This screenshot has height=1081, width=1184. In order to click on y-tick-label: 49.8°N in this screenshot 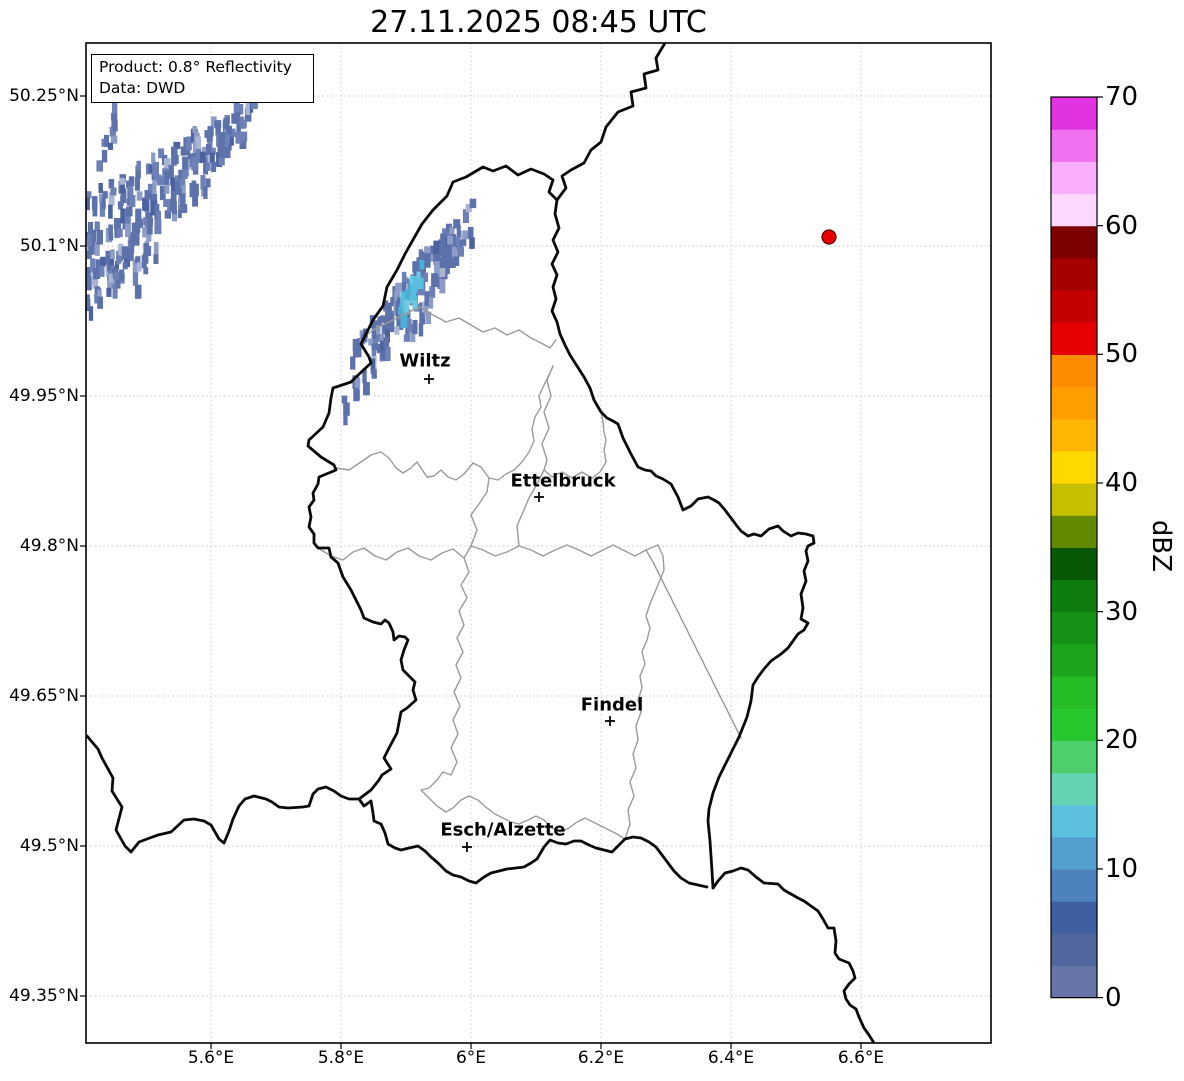, I will do `click(49, 546)`.